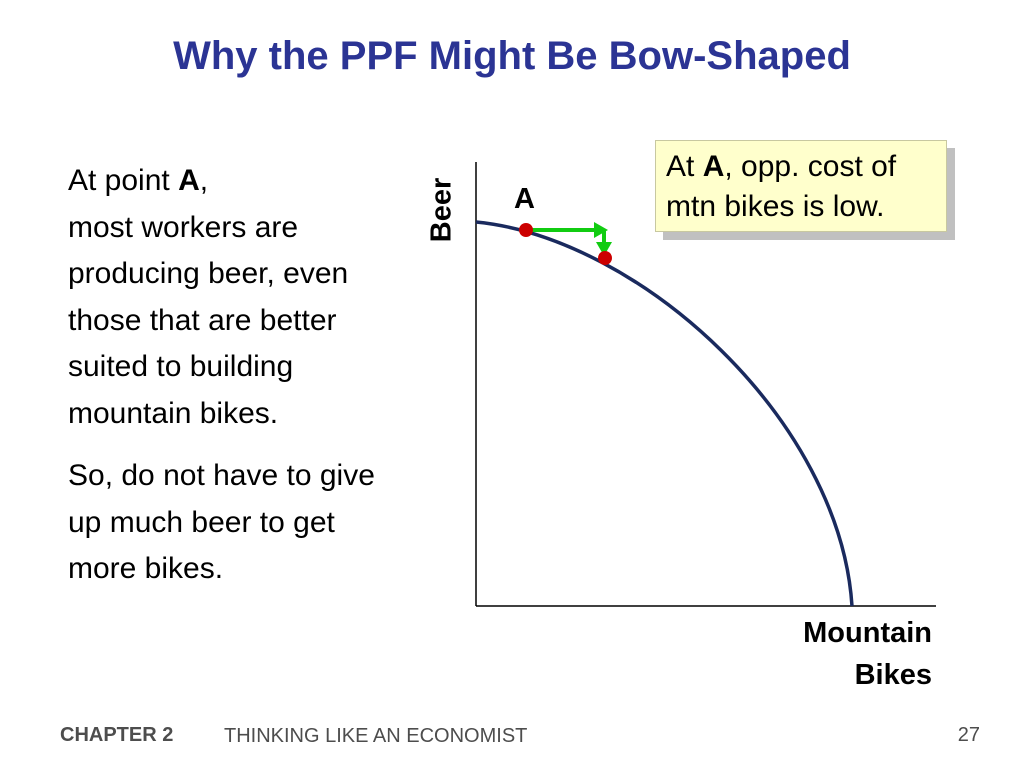 This screenshot has width=1024, height=768. Describe the element at coordinates (204, 180) in the screenshot. I see `para1-suffix: ,` at that location.